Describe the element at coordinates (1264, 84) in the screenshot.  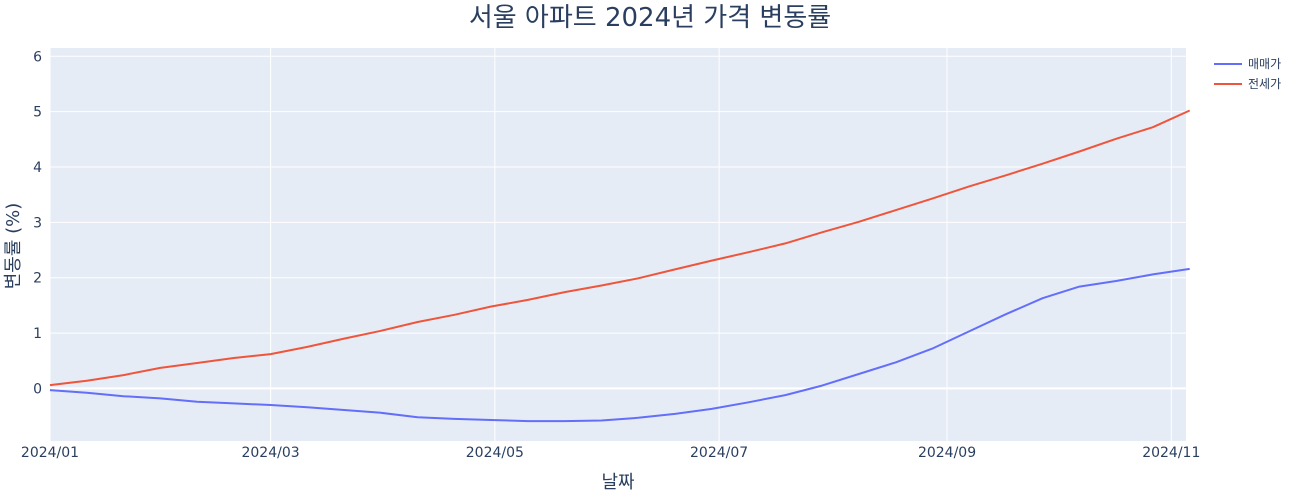
I see `legend-label: 전세가` at that location.